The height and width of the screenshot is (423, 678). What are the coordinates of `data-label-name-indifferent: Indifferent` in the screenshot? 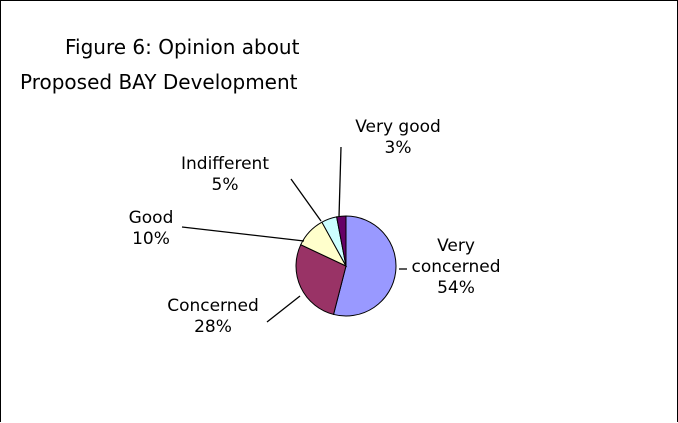 It's located at (225, 164).